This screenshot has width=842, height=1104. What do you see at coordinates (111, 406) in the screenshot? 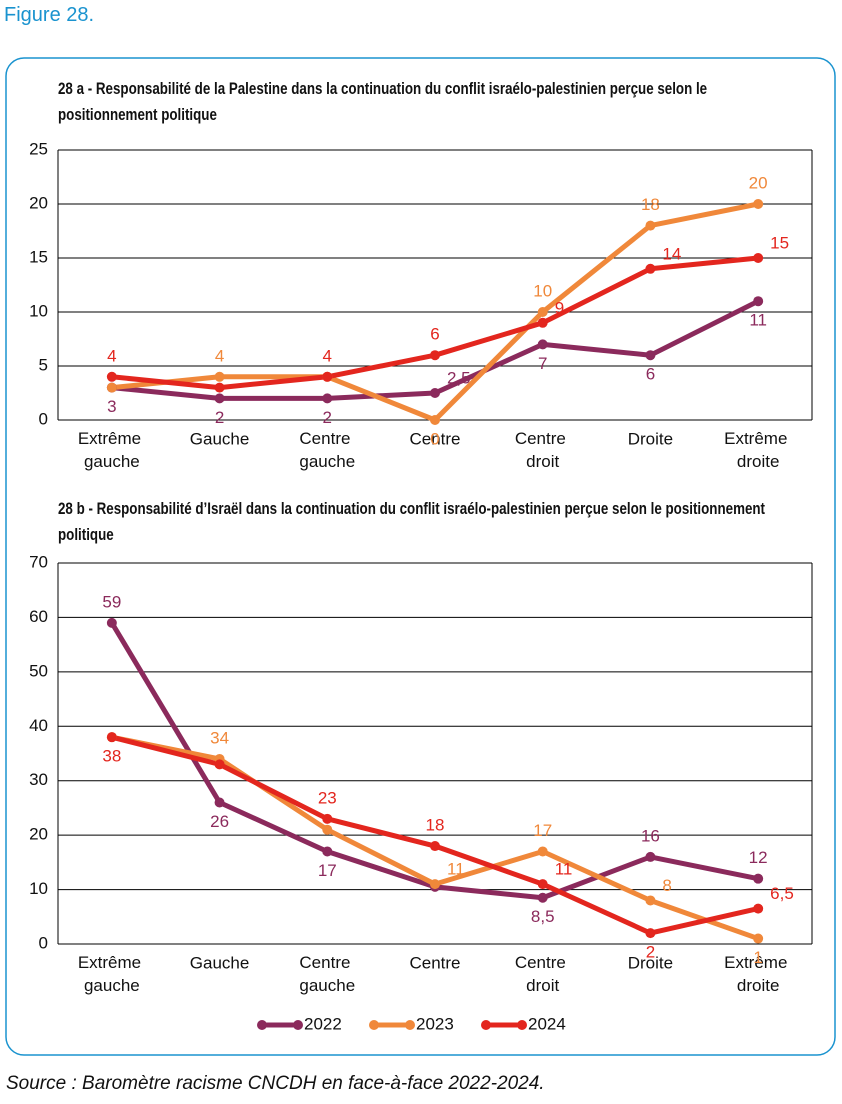
I see `data-label: 3` at bounding box center [111, 406].